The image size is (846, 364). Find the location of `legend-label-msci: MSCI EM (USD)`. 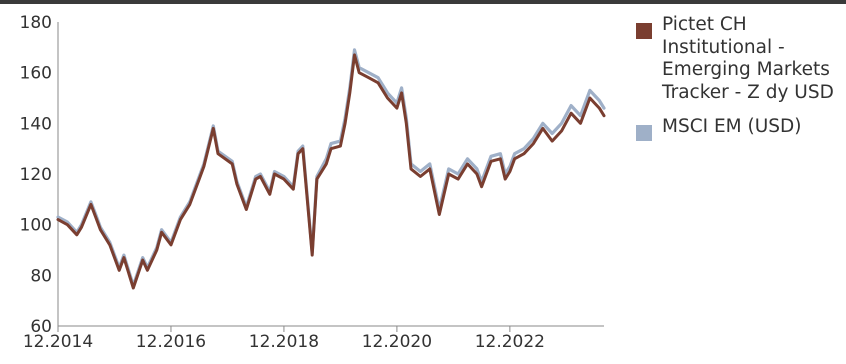

legend-label-msci: MSCI EM (USD) is located at coordinates (732, 126).